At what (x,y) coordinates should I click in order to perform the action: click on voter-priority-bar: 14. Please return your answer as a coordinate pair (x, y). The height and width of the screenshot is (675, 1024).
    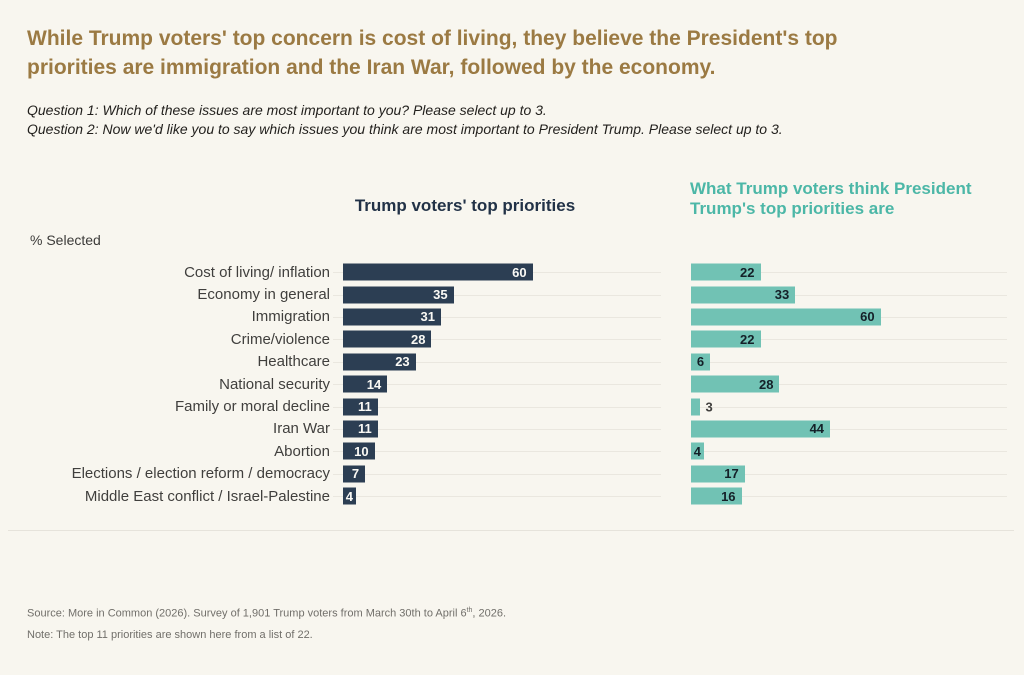
    Looking at the image, I should click on (365, 384).